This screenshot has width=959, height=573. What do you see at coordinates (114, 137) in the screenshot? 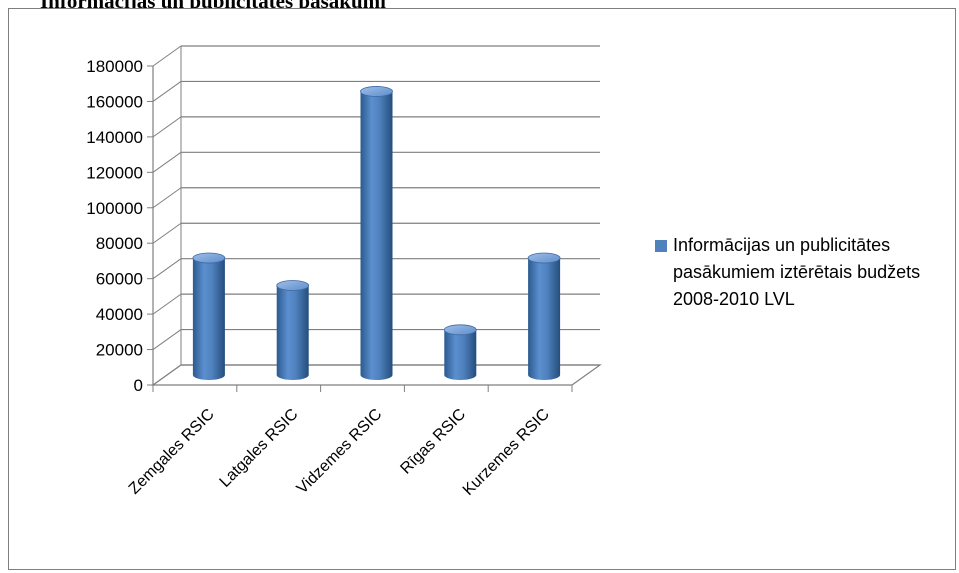
I see `y-tick-label: 140000` at bounding box center [114, 137].